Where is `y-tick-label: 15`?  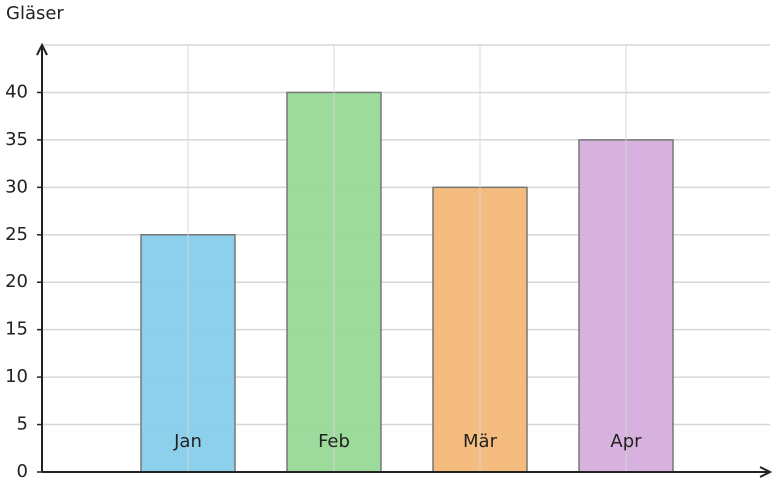
y-tick-label: 15 is located at coordinates (16, 329).